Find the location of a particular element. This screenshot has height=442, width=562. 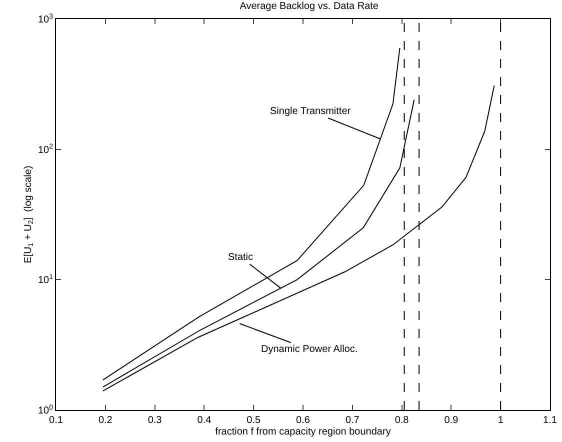

x-tick-label: 0.3 is located at coordinates (155, 420).